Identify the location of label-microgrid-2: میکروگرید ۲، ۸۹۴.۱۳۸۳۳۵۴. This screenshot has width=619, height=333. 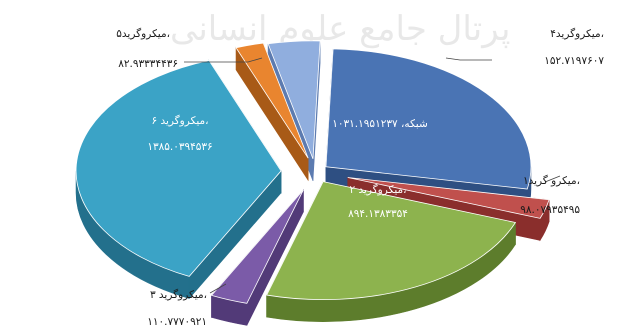
(378, 201).